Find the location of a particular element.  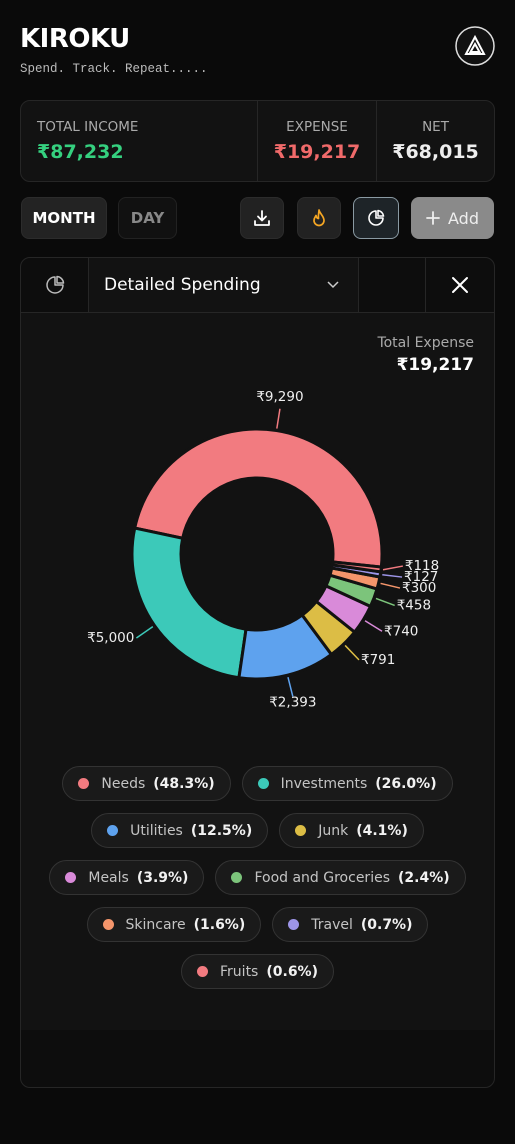

download-icon is located at coordinates (262, 218).